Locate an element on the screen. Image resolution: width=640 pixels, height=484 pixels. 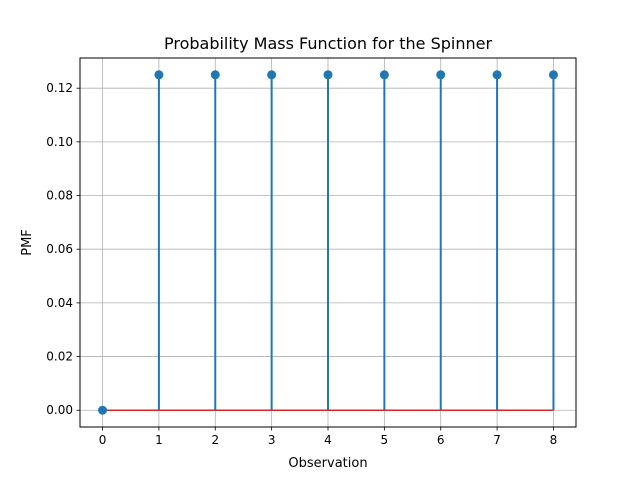
x-tick-label: 6 is located at coordinates (441, 440).